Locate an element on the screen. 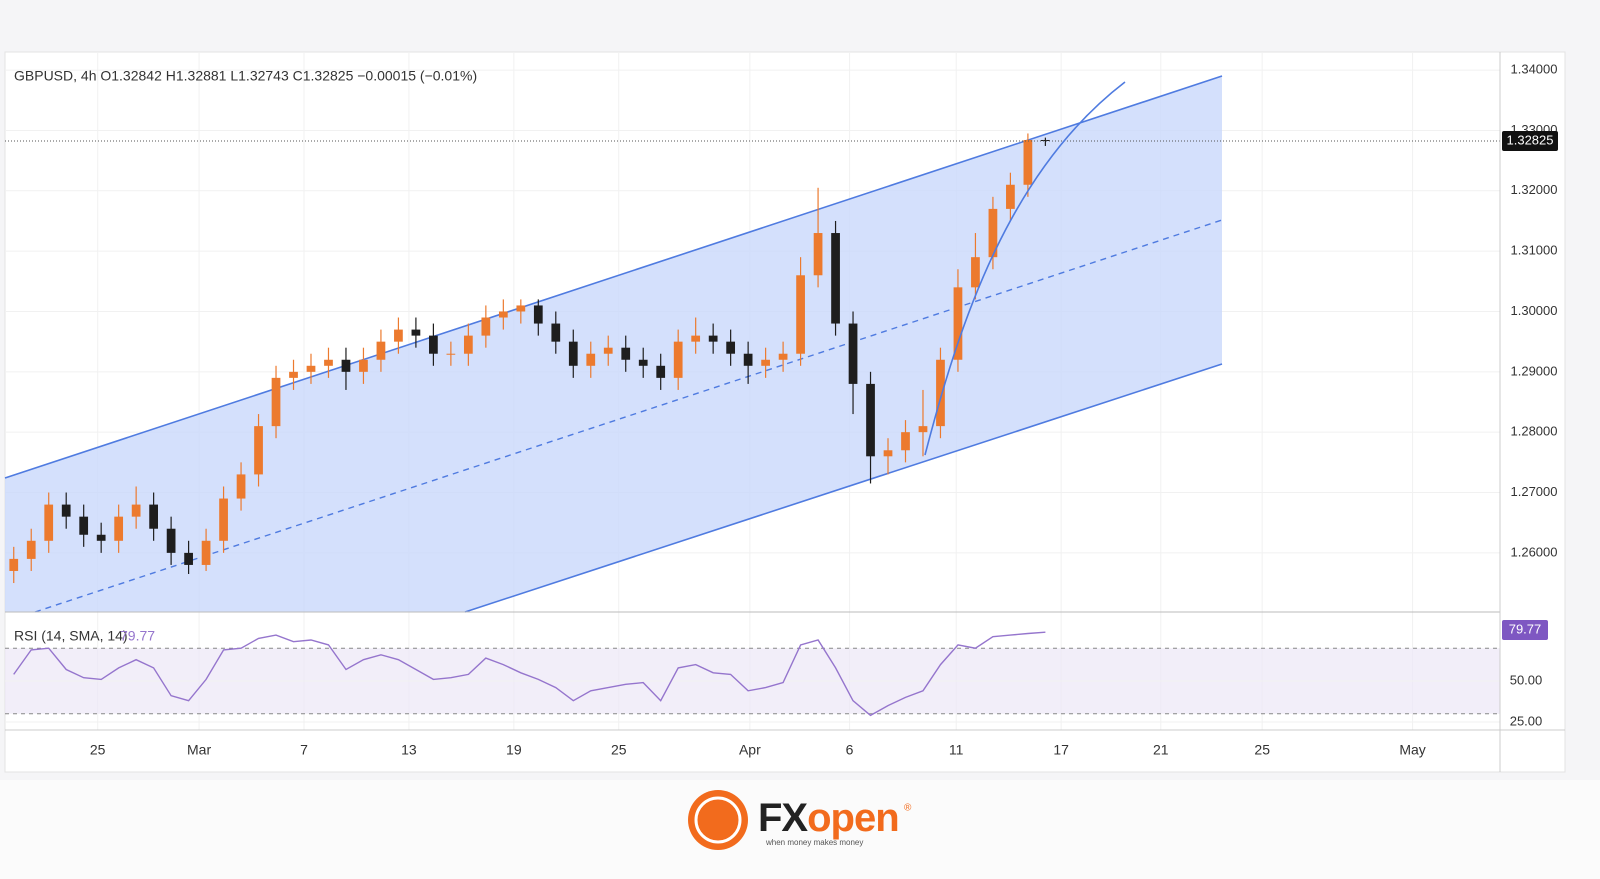  logo: FXopen ® when money makes money is located at coordinates (800, 820).